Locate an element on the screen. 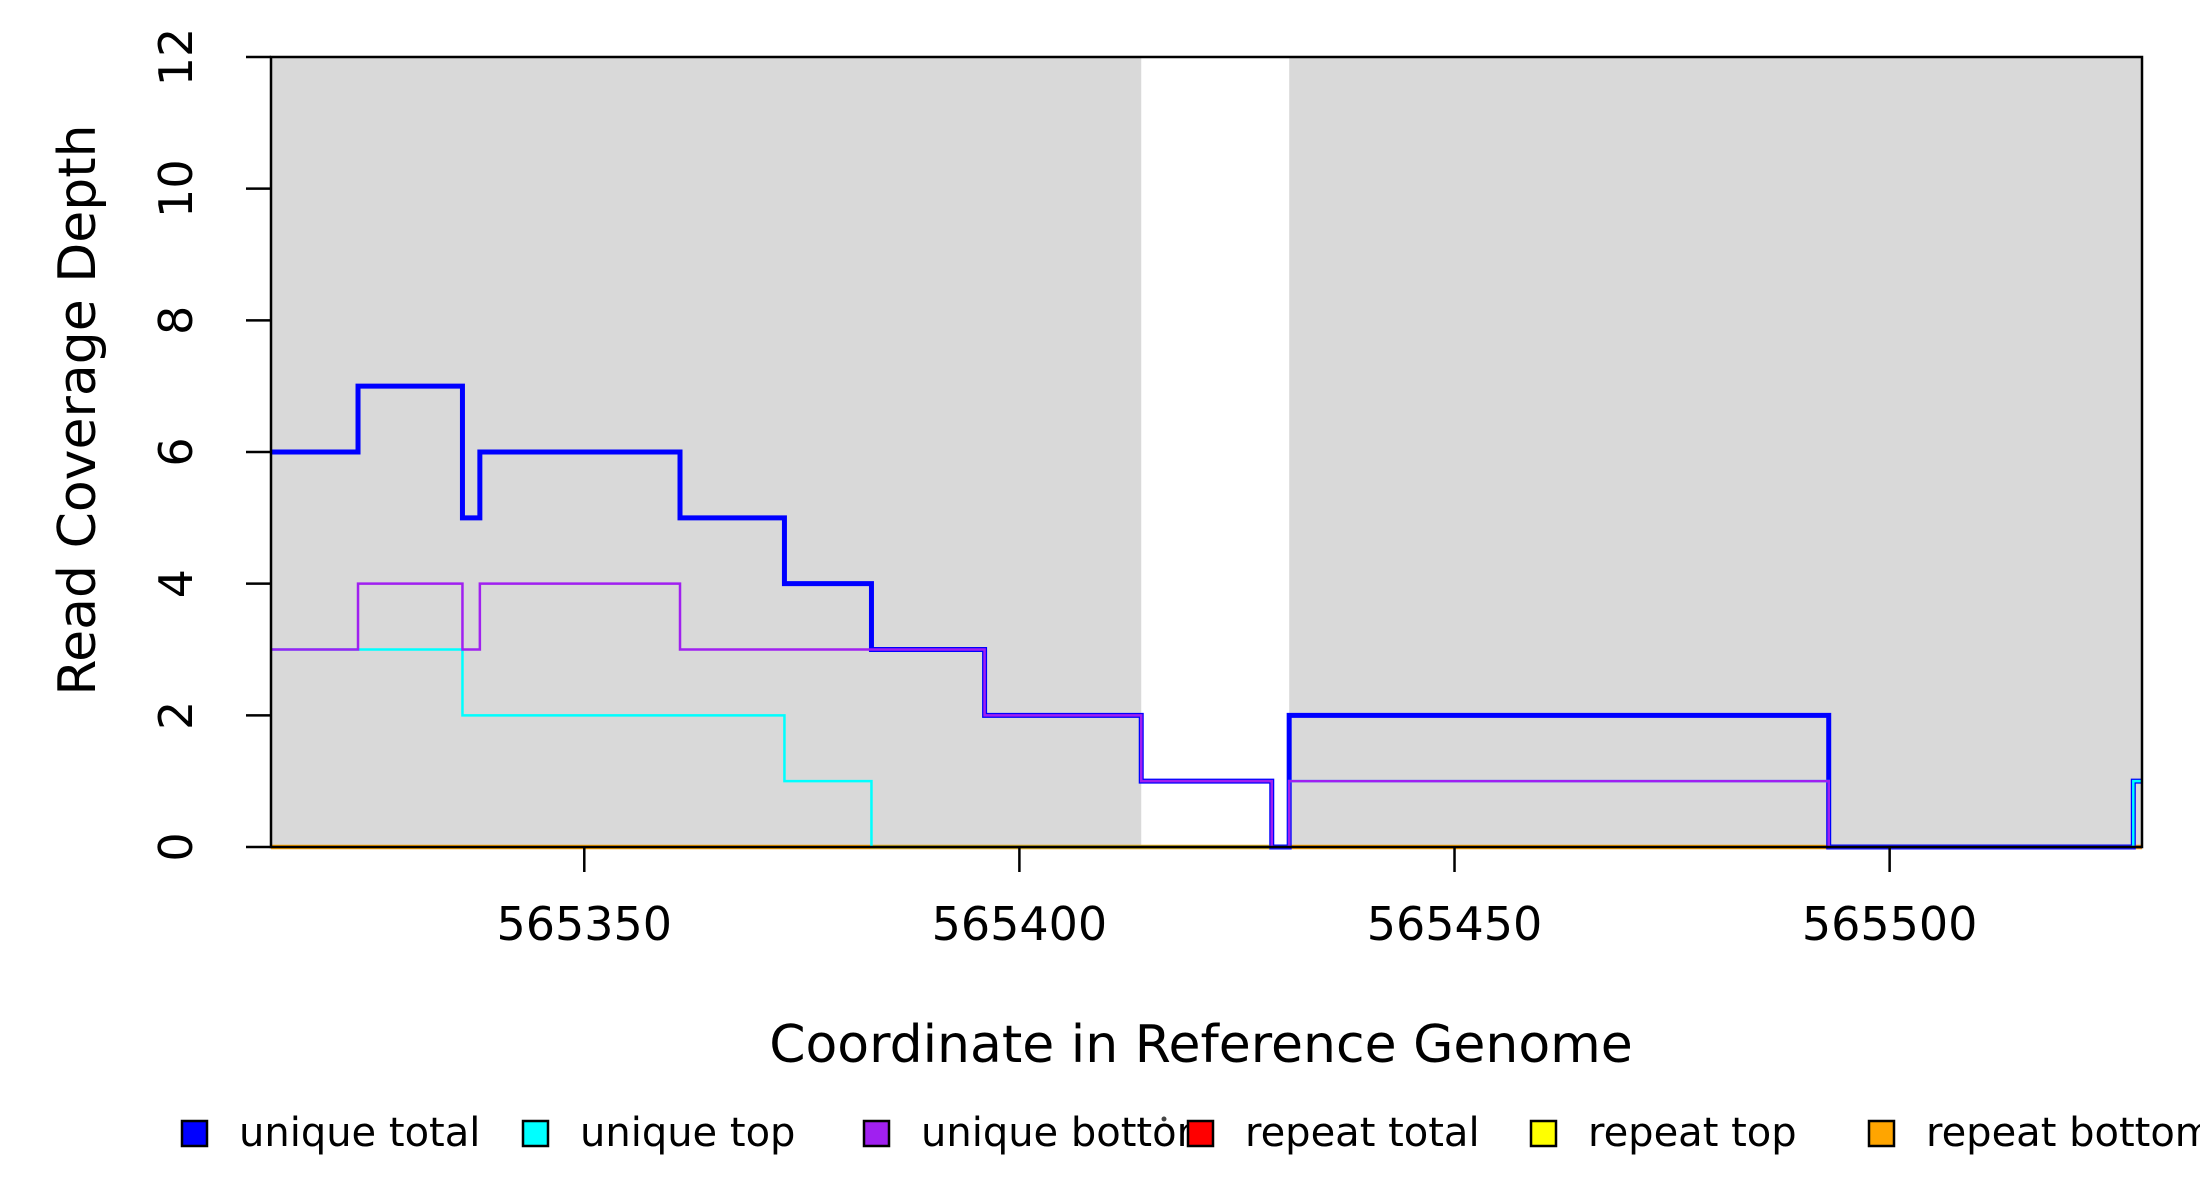  legend-label: repeat total is located at coordinates (1362, 1133).